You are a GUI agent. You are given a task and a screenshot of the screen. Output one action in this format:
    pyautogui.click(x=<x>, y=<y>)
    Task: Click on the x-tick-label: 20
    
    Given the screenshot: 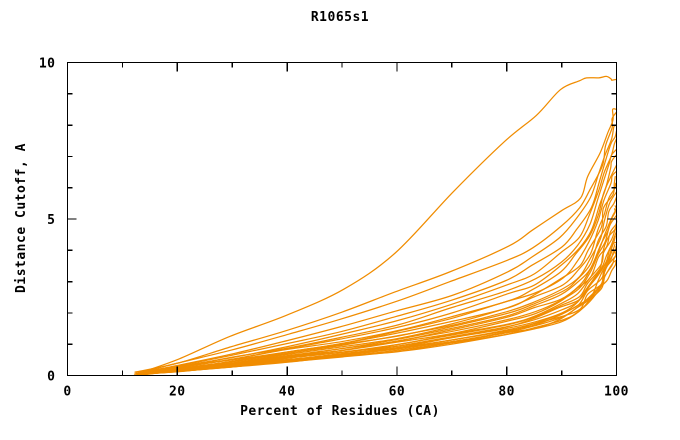 What is the action you would take?
    pyautogui.click(x=177, y=392)
    